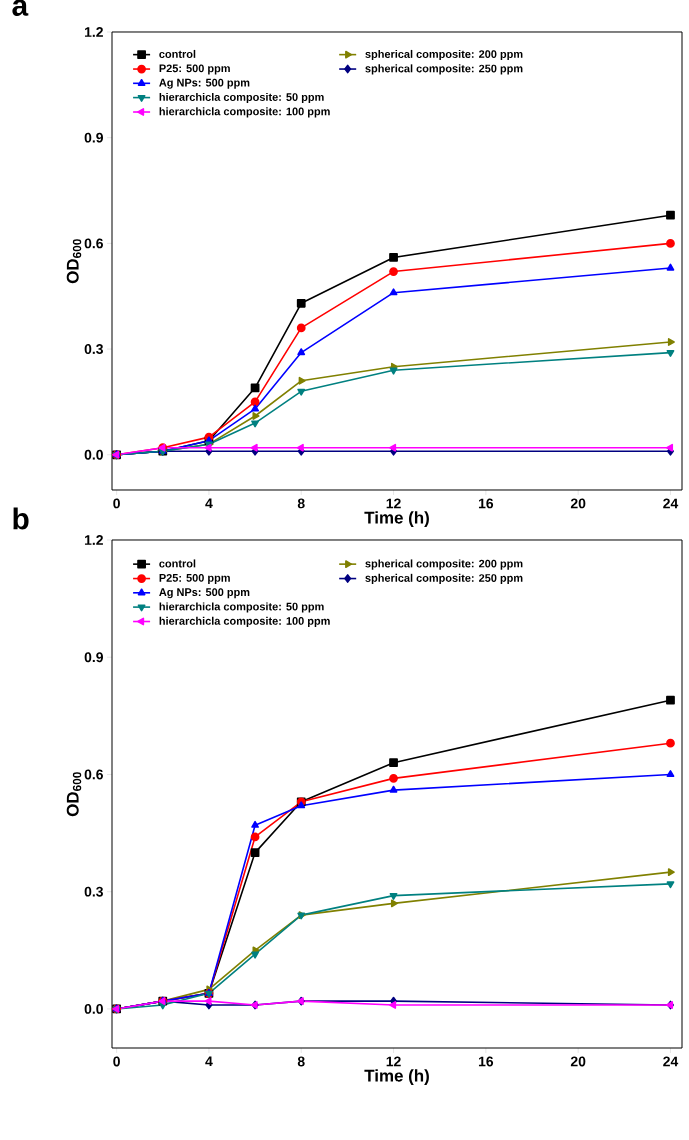 This screenshot has width=689, height=1140. I want to click on text: a, so click(20, 8).